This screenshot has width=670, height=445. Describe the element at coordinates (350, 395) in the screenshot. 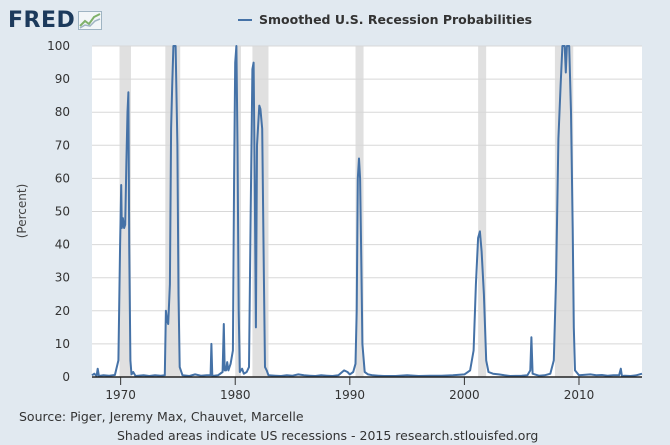

I see `x-tick-label: 1990` at that location.